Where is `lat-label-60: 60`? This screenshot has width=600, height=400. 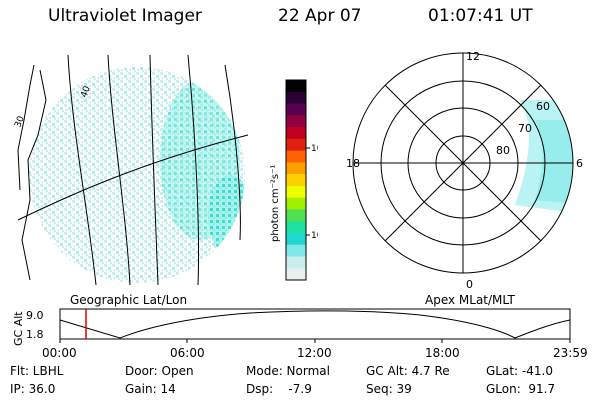
lat-label-60: 60 is located at coordinates (543, 106).